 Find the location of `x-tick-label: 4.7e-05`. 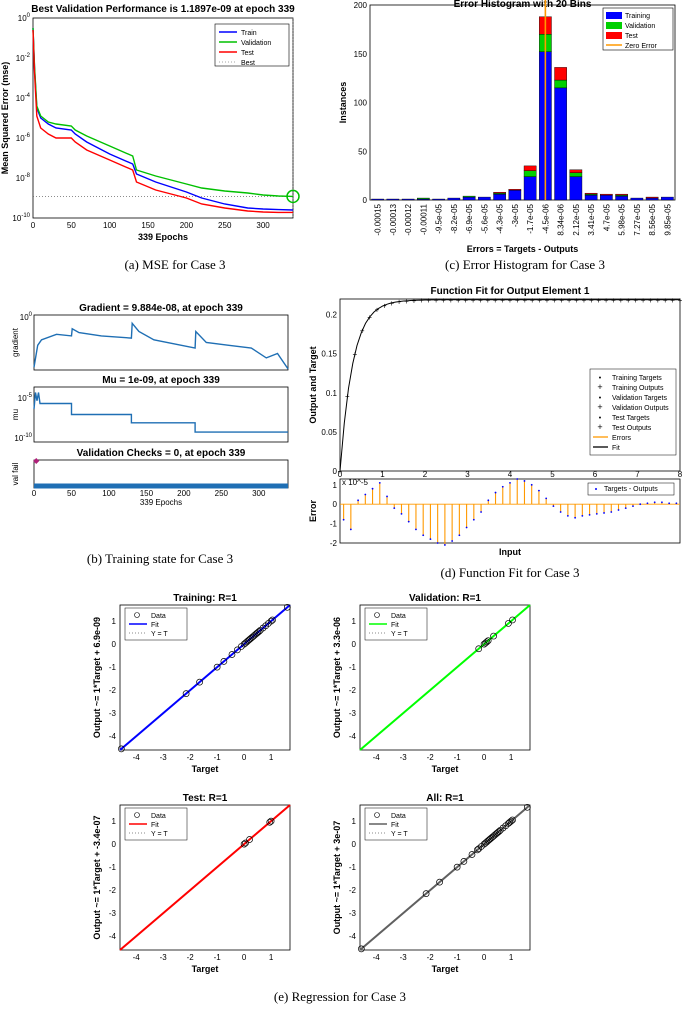

x-tick-label: 4.7e-05 is located at coordinates (606, 217).